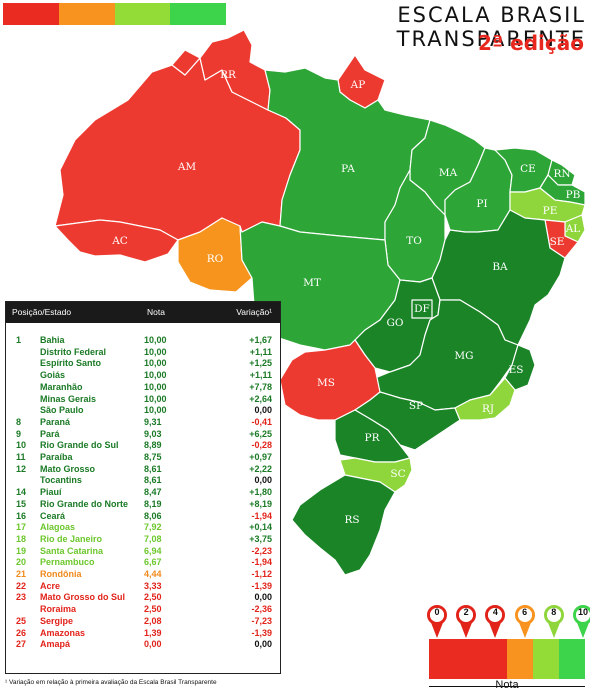  Describe the element at coordinates (42, 312) in the screenshot. I see `header-position-state: Posição/Estado` at that location.